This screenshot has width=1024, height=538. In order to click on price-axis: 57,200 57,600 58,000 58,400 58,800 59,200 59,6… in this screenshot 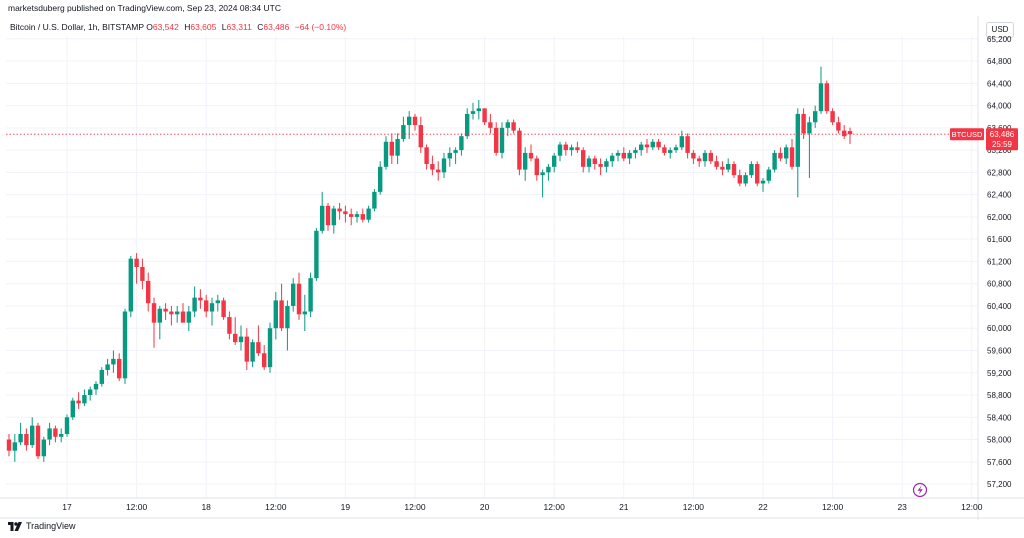, I will do `click(999, 262)`.